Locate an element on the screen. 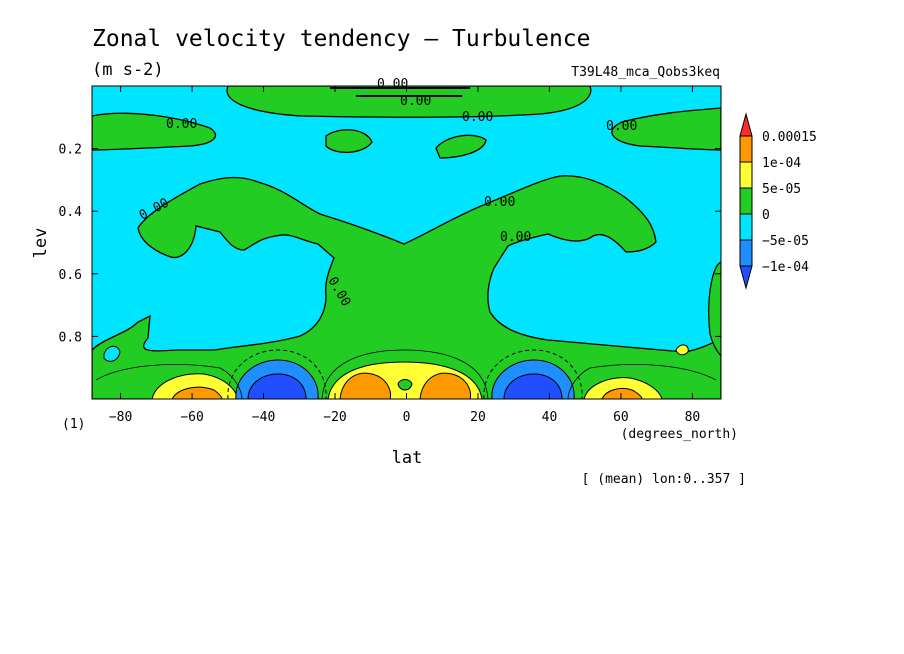 The height and width of the screenshot is (654, 904). run-id-label: T39L48_mca_Qobs3keq is located at coordinates (645, 72).